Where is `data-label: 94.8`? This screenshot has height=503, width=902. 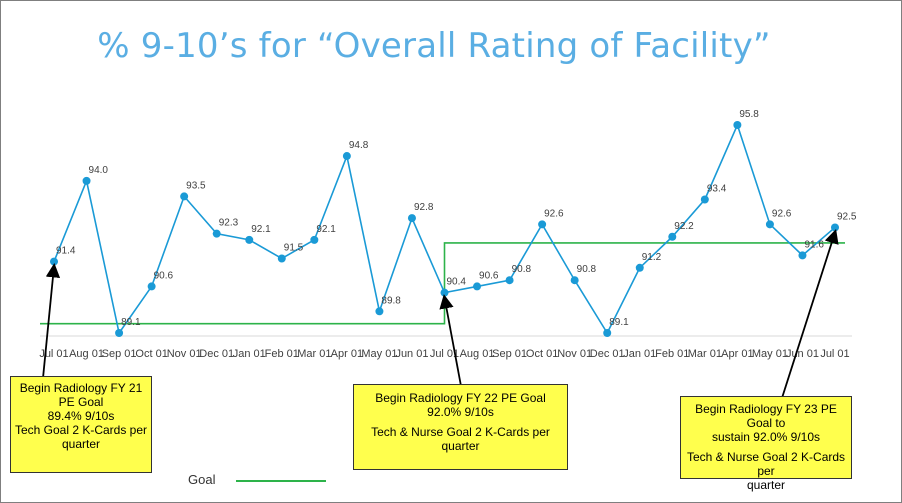
data-label: 94.8 is located at coordinates (359, 145).